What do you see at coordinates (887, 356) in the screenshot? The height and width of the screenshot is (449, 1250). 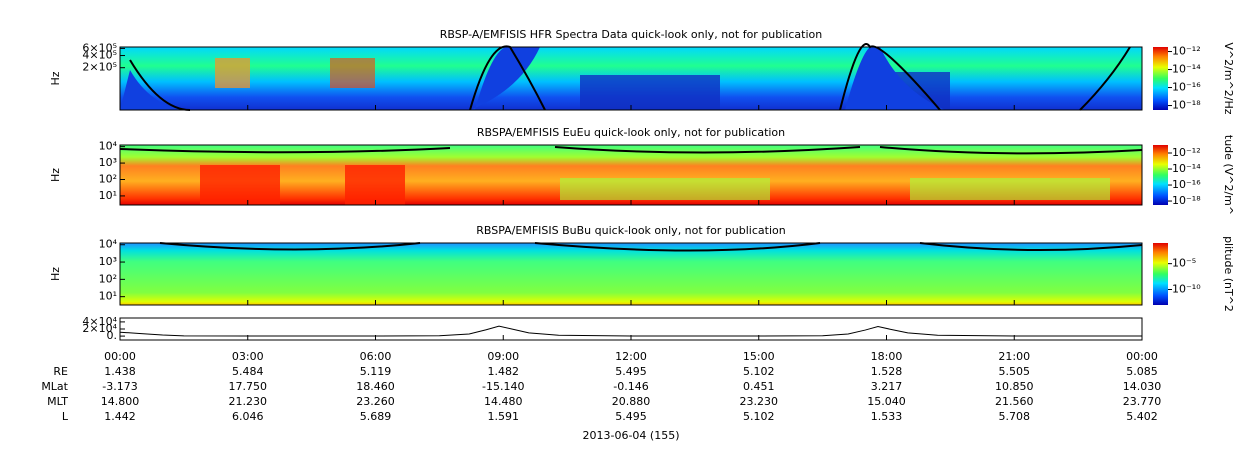 I see `x-tick-label: 18:00` at bounding box center [887, 356].